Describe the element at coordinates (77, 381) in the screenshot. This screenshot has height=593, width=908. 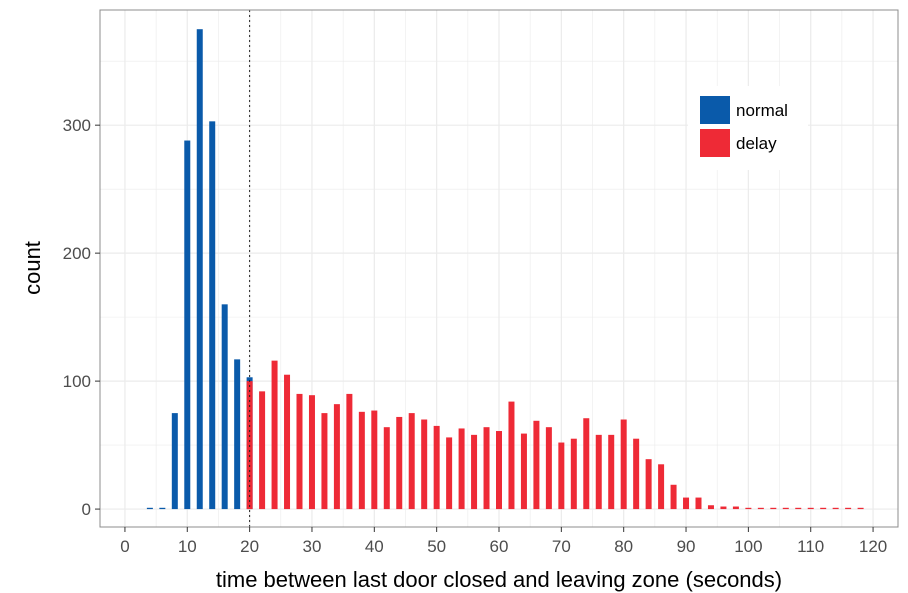
I see `y-tick-label: 100` at that location.